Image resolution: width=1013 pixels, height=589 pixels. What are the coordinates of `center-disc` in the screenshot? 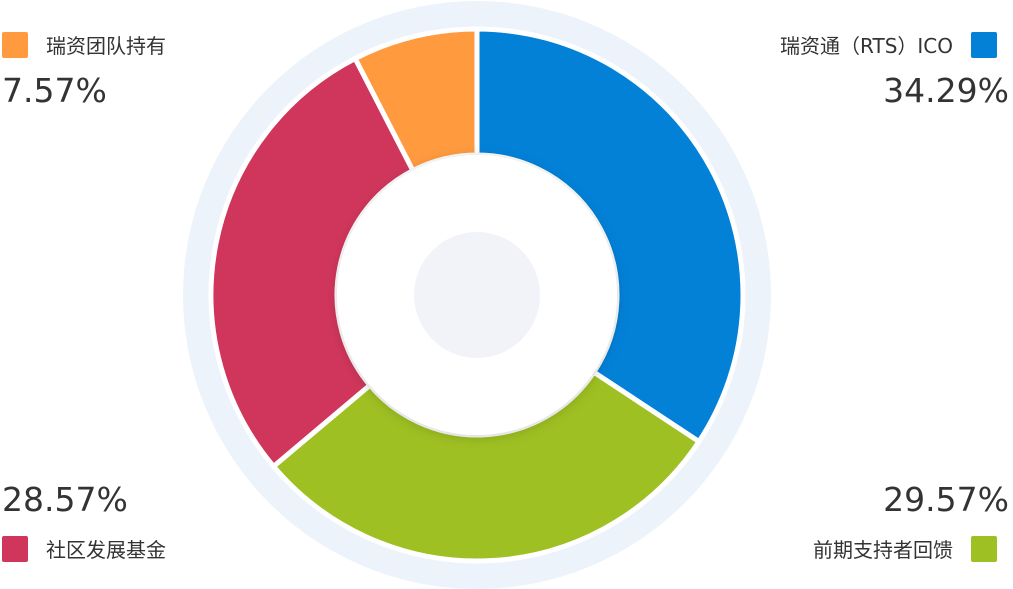 It's located at (477, 295).